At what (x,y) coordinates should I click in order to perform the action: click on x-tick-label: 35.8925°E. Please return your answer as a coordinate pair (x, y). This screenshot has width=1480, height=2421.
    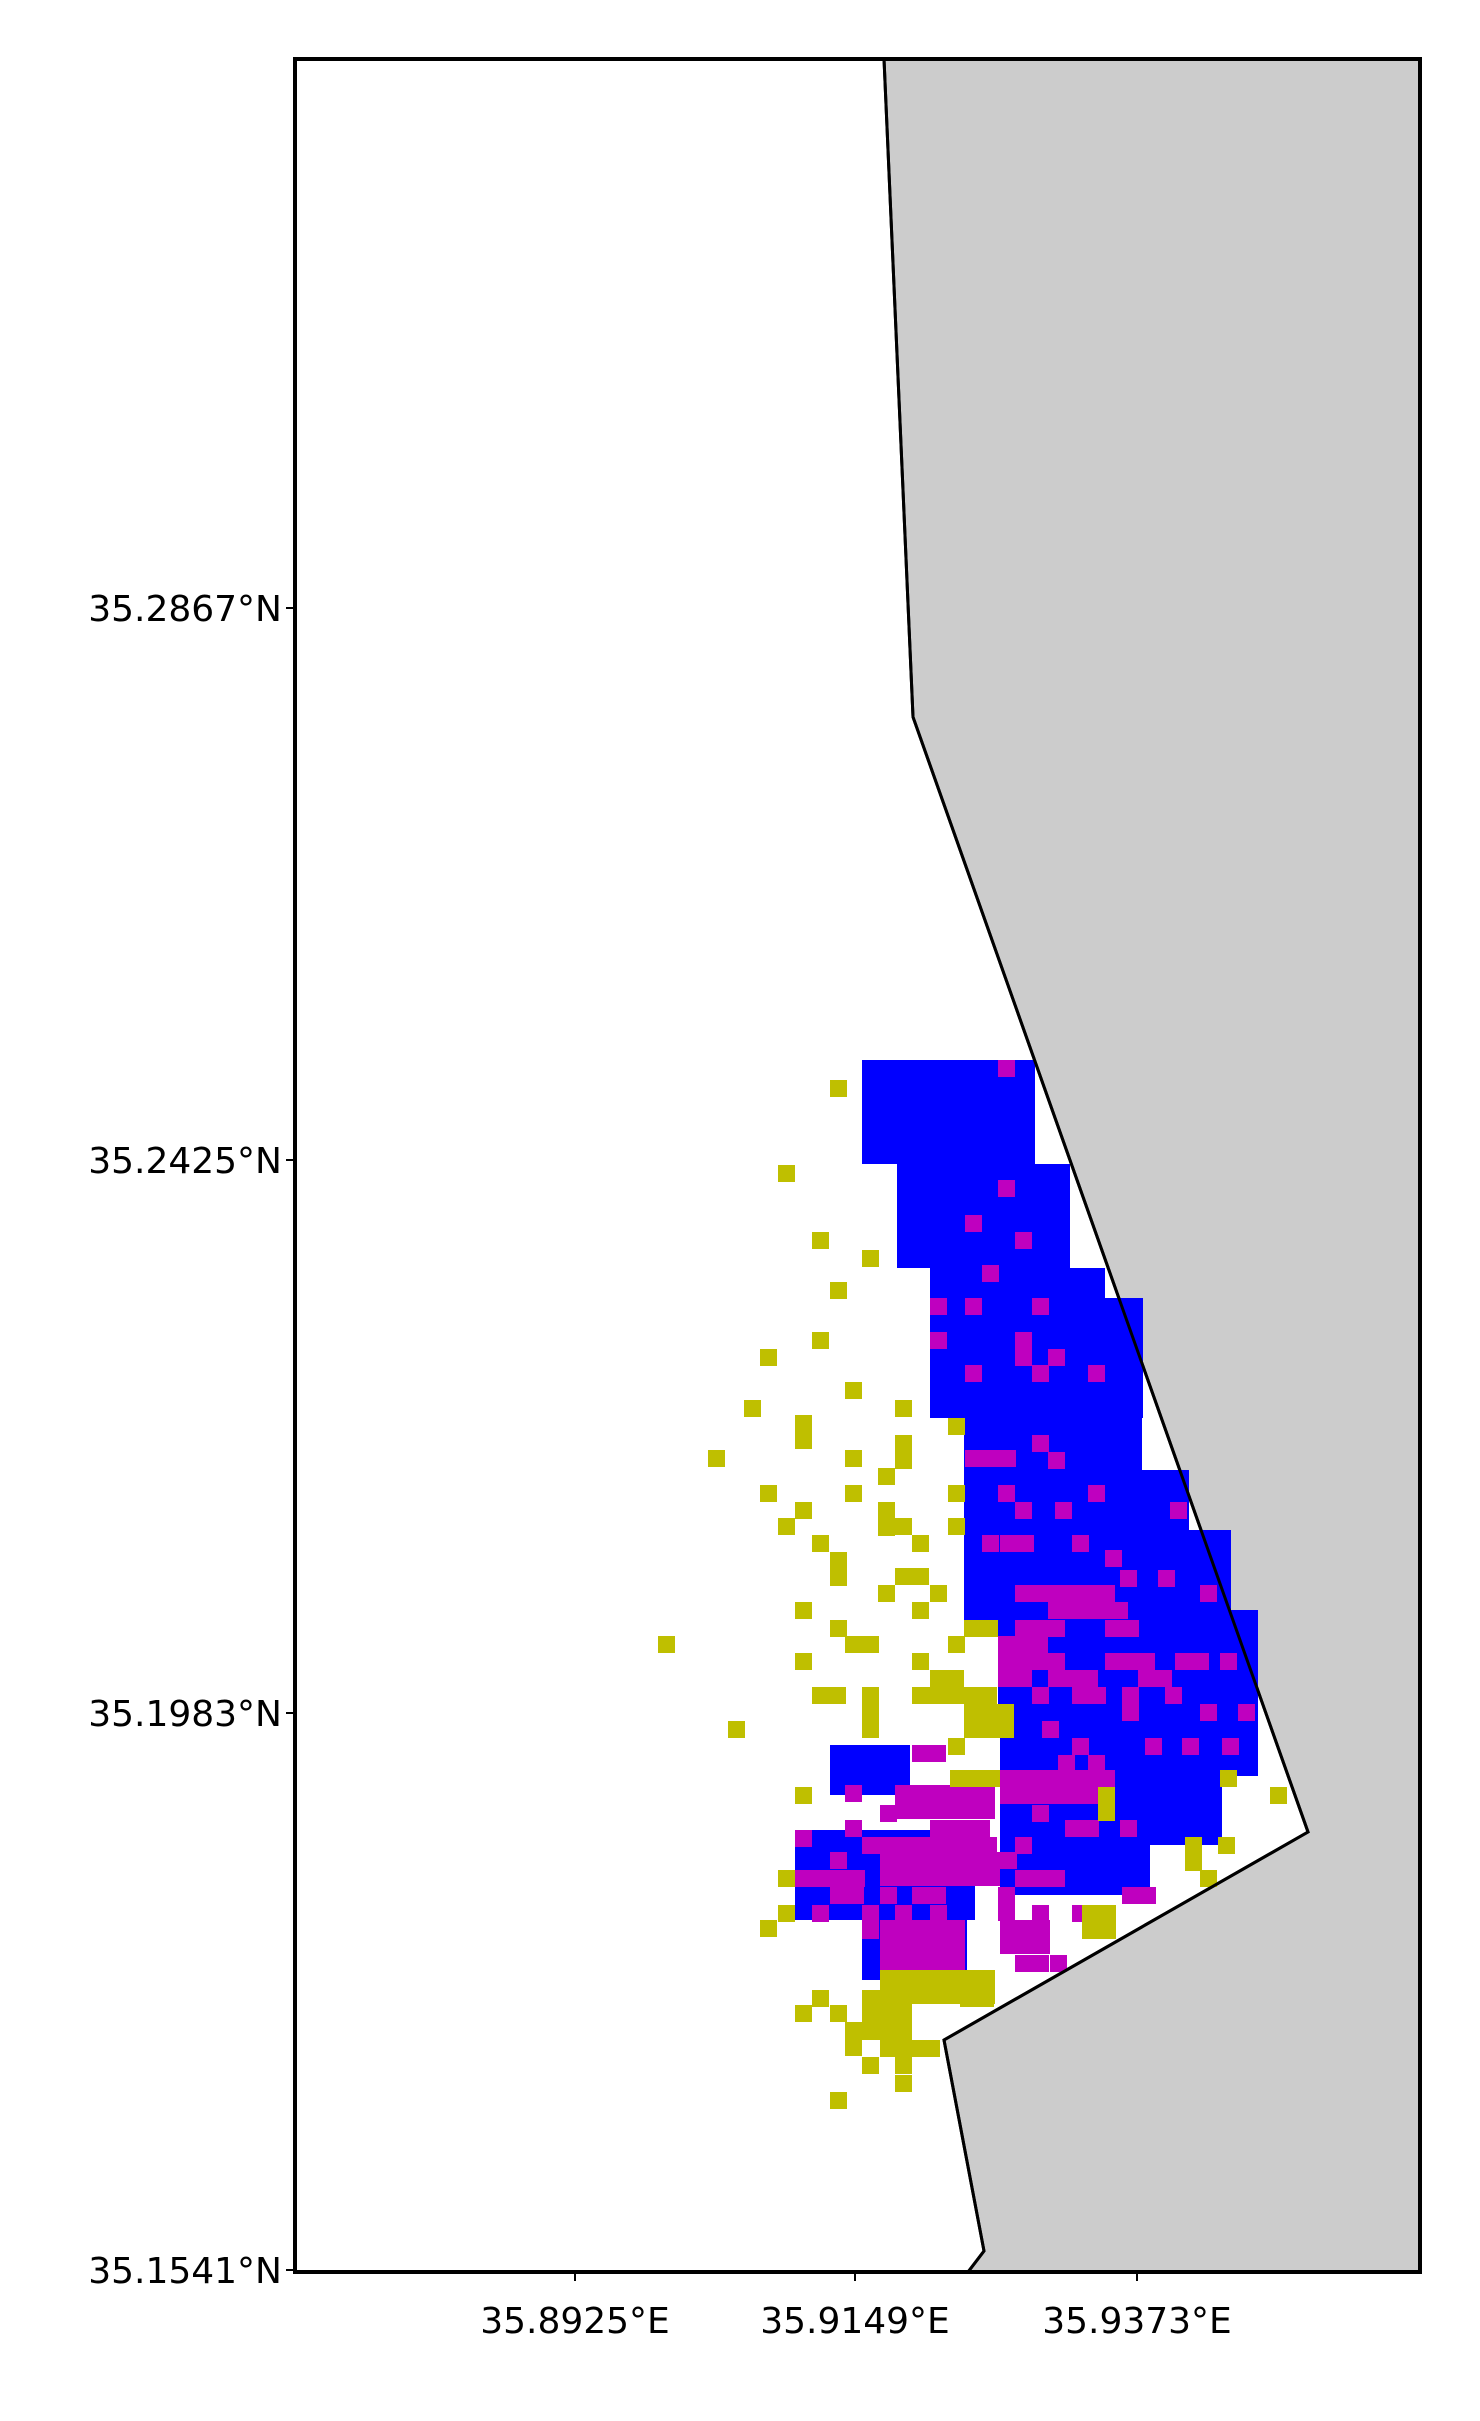
    Looking at the image, I should click on (575, 2321).